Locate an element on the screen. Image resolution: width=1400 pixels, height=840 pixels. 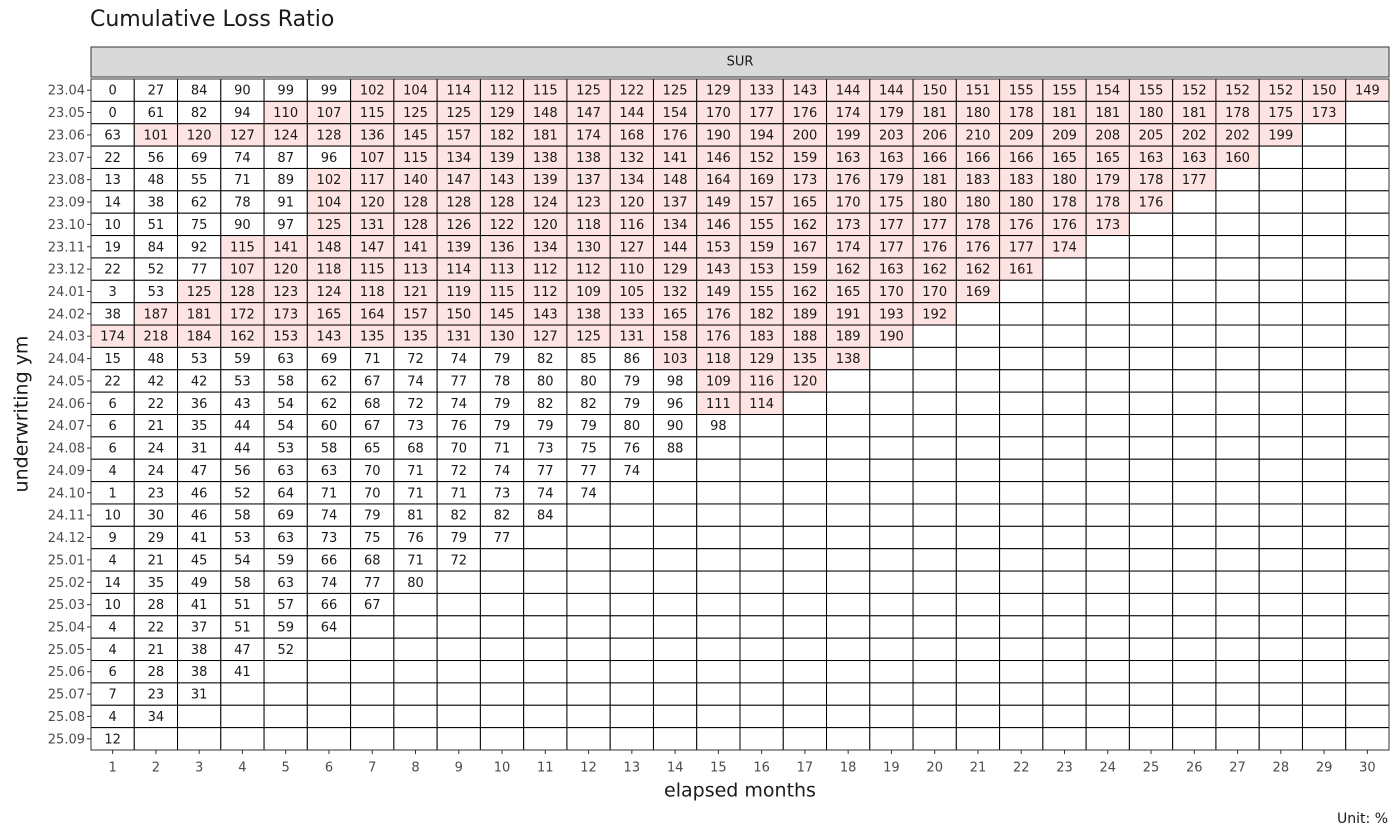
cell-label: 169 is located at coordinates (978, 292).